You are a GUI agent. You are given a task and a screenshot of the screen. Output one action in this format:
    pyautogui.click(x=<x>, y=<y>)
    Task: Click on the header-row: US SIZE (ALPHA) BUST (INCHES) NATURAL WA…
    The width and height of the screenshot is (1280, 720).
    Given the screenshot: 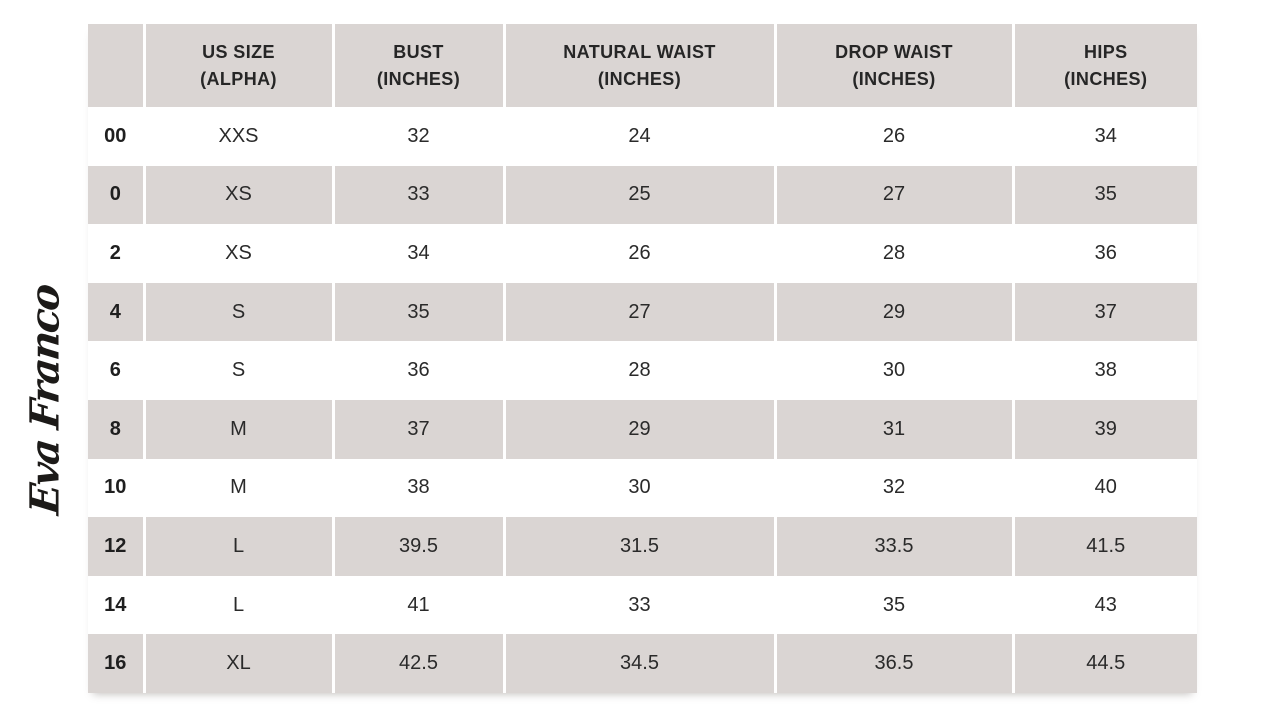 What is the action you would take?
    pyautogui.click(x=642, y=65)
    